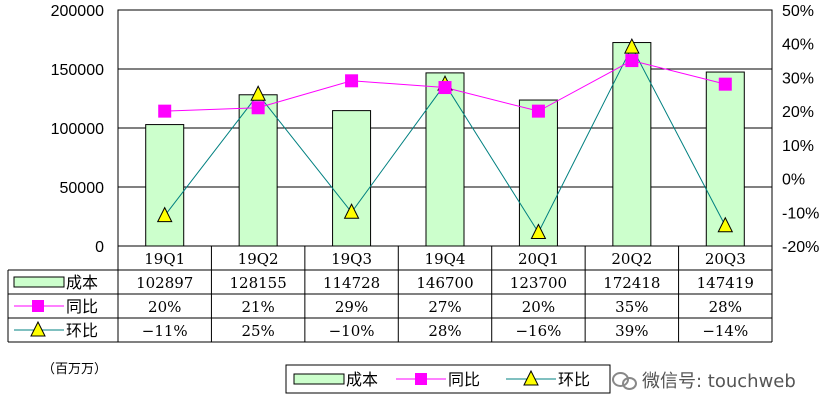 This screenshot has width=838, height=412. What do you see at coordinates (631, 283) in the screenshot?
I see `data-label: 172418` at bounding box center [631, 283].